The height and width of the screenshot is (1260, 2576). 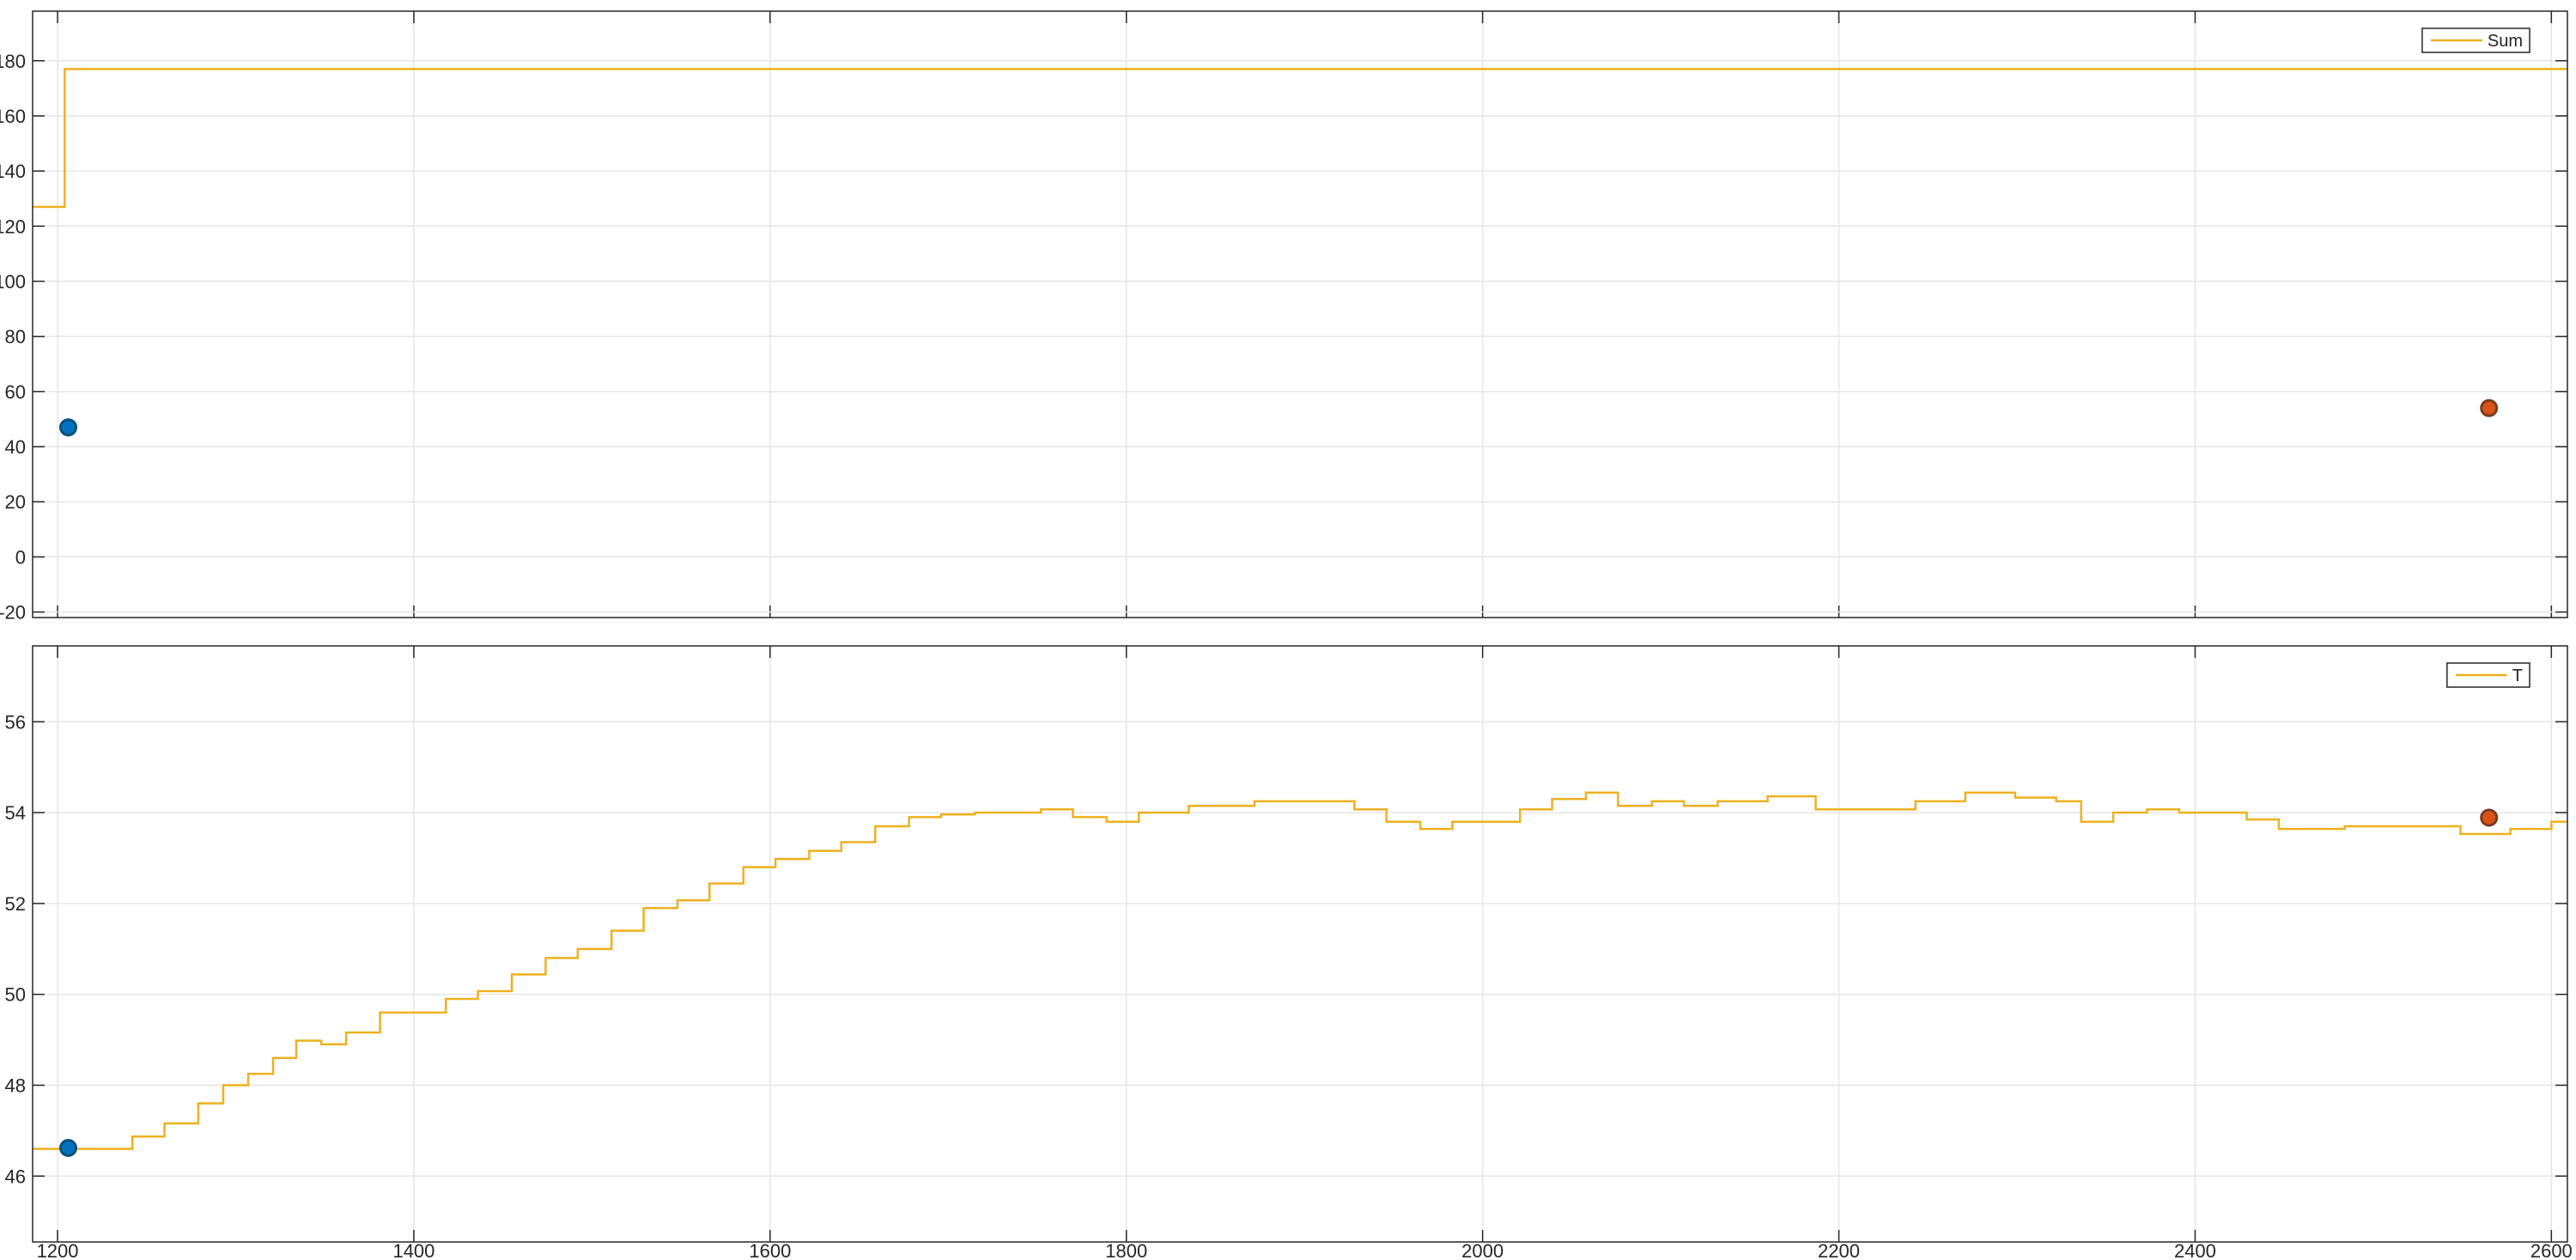 What do you see at coordinates (13, 226) in the screenshot?
I see `y-tick-label: 120` at bounding box center [13, 226].